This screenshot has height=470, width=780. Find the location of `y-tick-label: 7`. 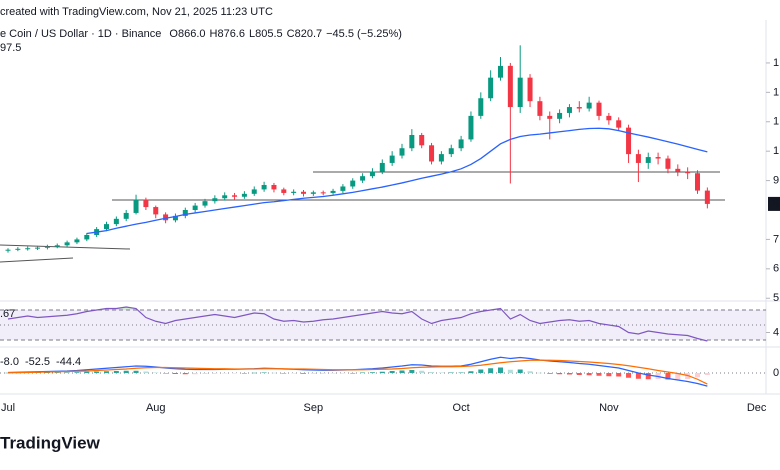

y-tick-label: 7 is located at coordinates (776, 239).